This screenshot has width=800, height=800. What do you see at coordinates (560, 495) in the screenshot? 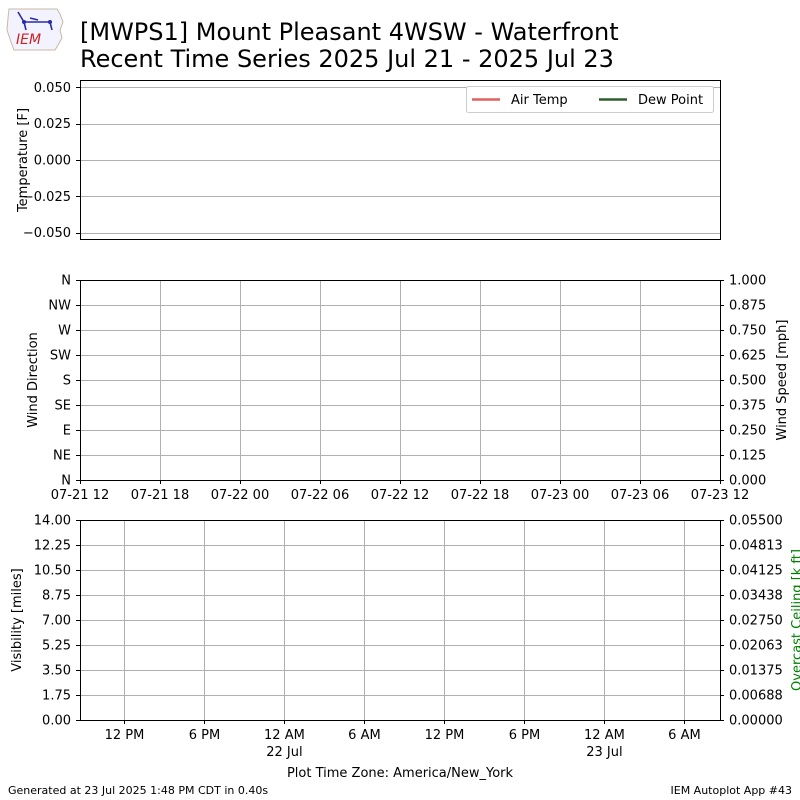
I see `wind-x-tick-label: 07-23 00` at bounding box center [560, 495].